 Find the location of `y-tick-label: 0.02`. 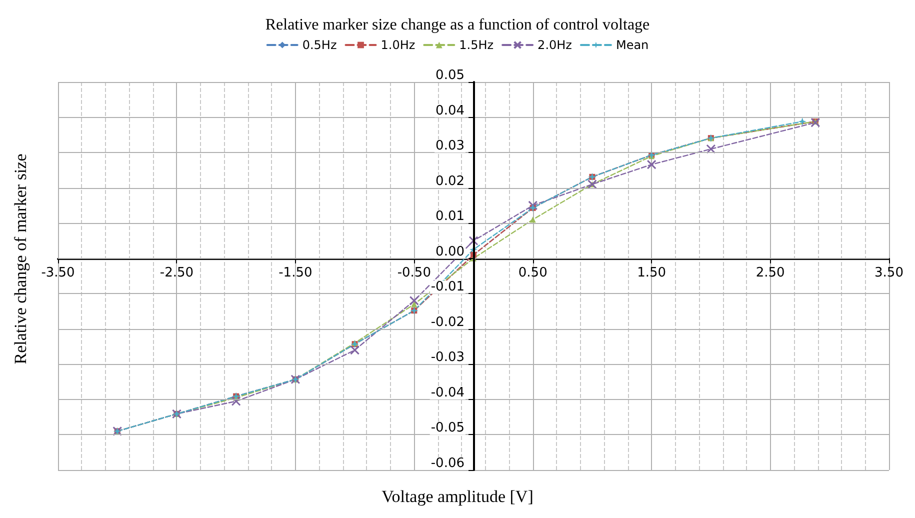

y-tick-label: 0.02 is located at coordinates (450, 181).